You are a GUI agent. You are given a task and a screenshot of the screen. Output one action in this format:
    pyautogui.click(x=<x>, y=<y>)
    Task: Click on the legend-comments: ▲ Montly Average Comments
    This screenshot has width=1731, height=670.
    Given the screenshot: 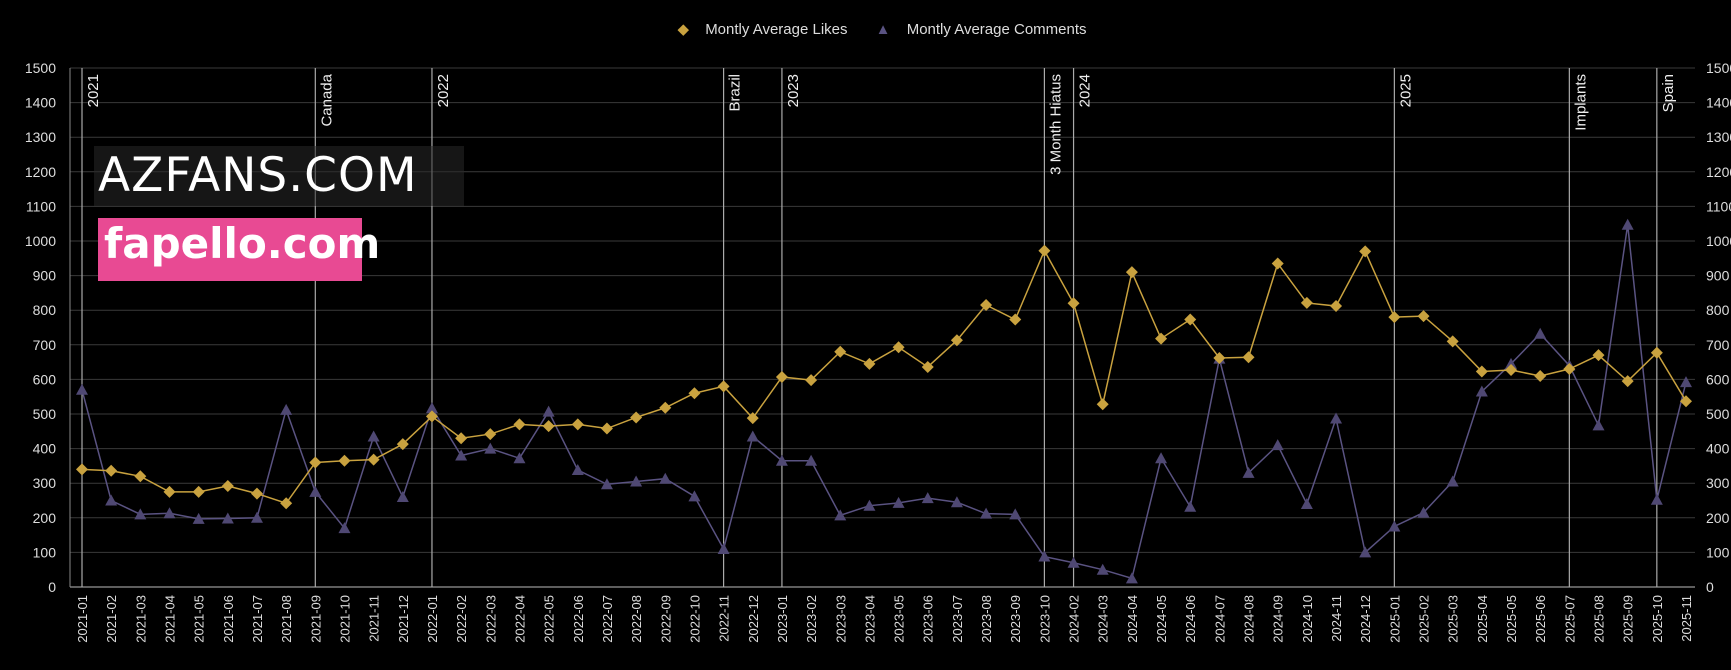 What is the action you would take?
    pyautogui.click(x=981, y=29)
    